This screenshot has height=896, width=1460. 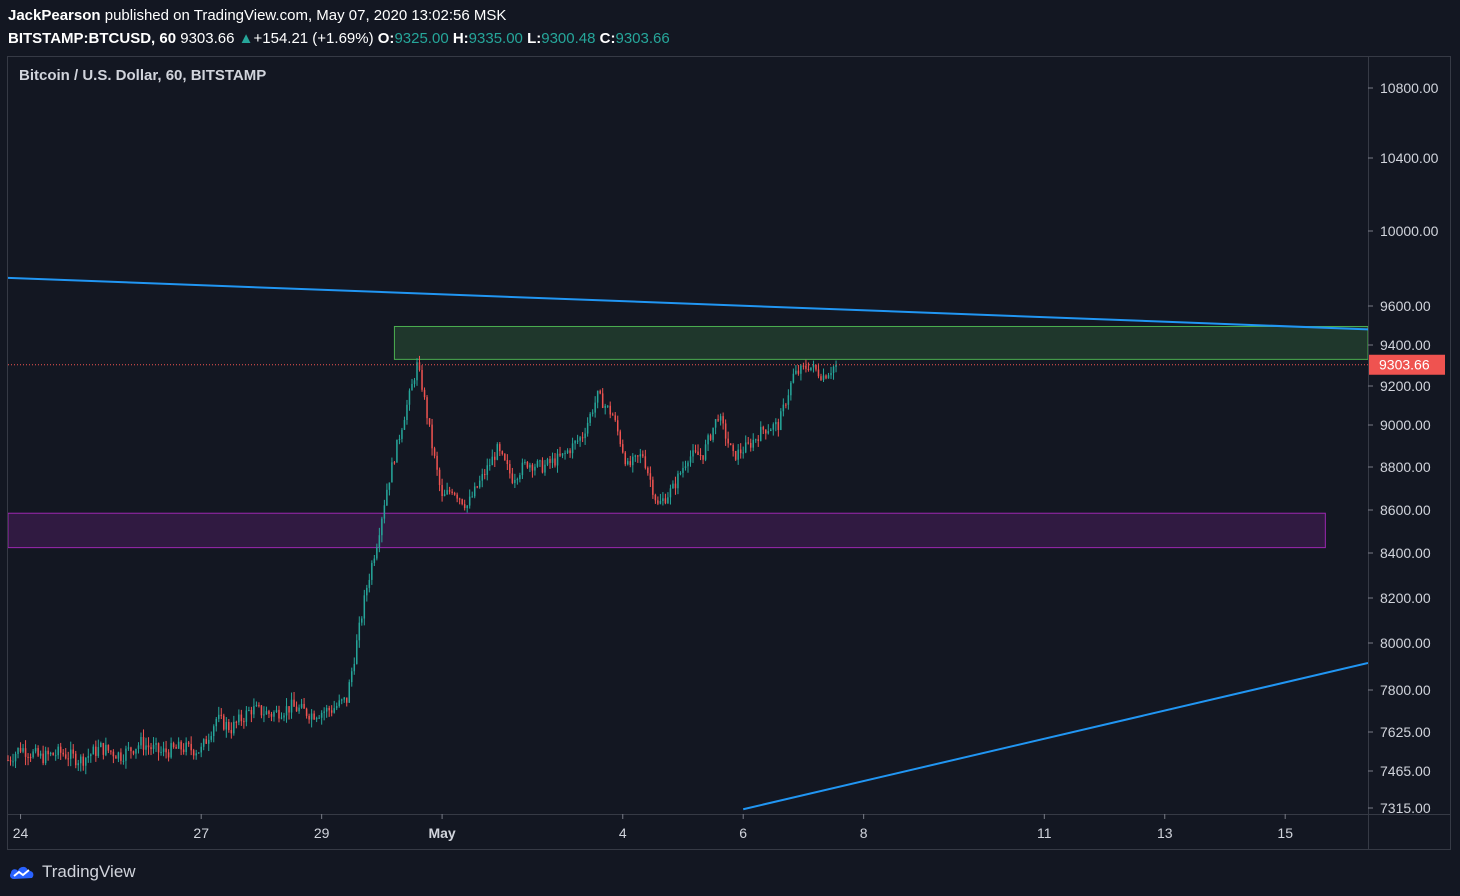 What do you see at coordinates (54, 15) in the screenshot?
I see `author-name: JackPearson` at bounding box center [54, 15].